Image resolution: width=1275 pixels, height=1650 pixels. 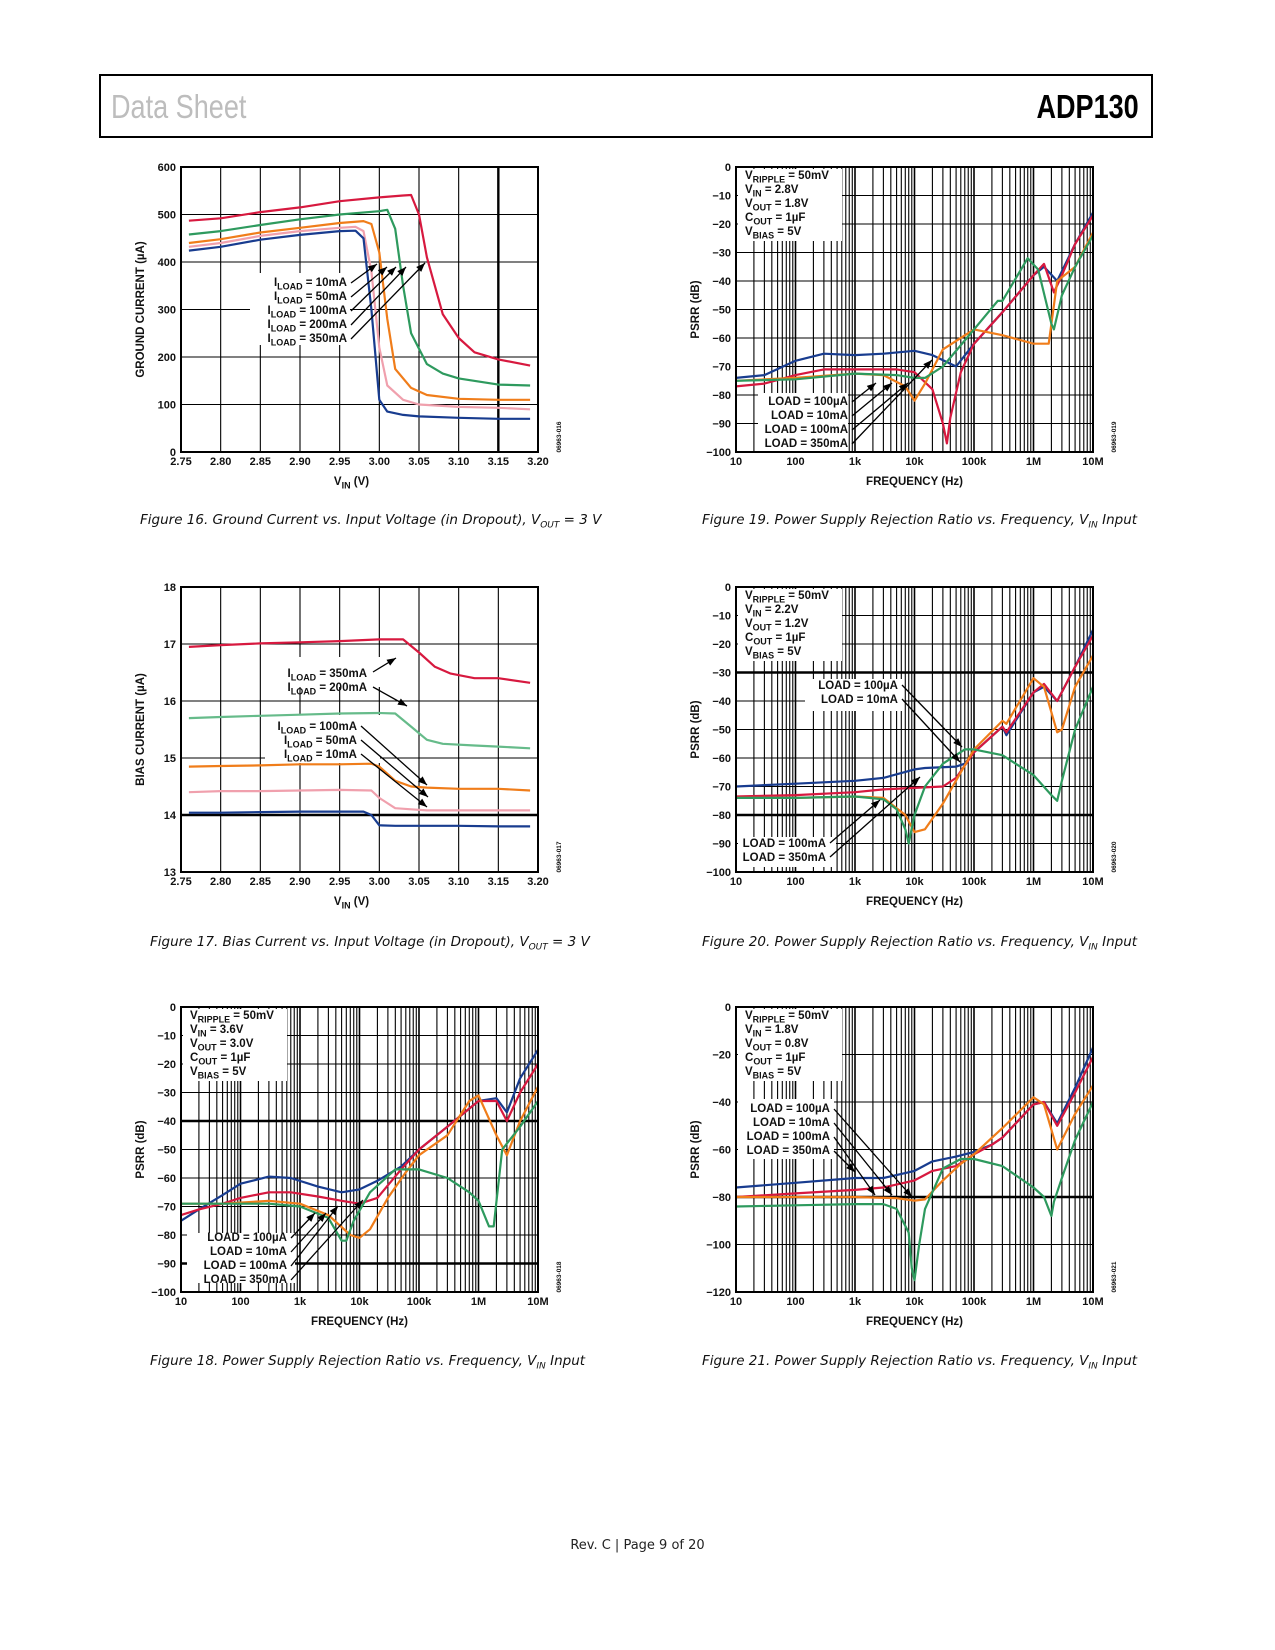 I want to click on x-tick-label: 3.20, so click(x=537, y=882).